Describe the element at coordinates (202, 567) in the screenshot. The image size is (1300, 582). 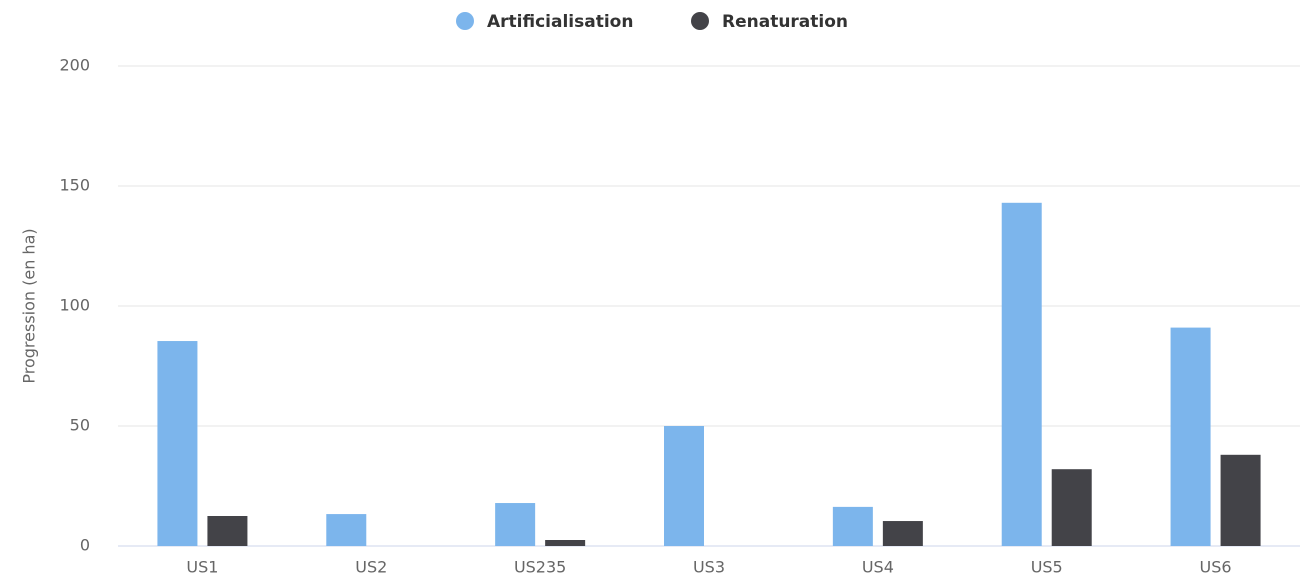
I see `x-tick-label: US1` at that location.